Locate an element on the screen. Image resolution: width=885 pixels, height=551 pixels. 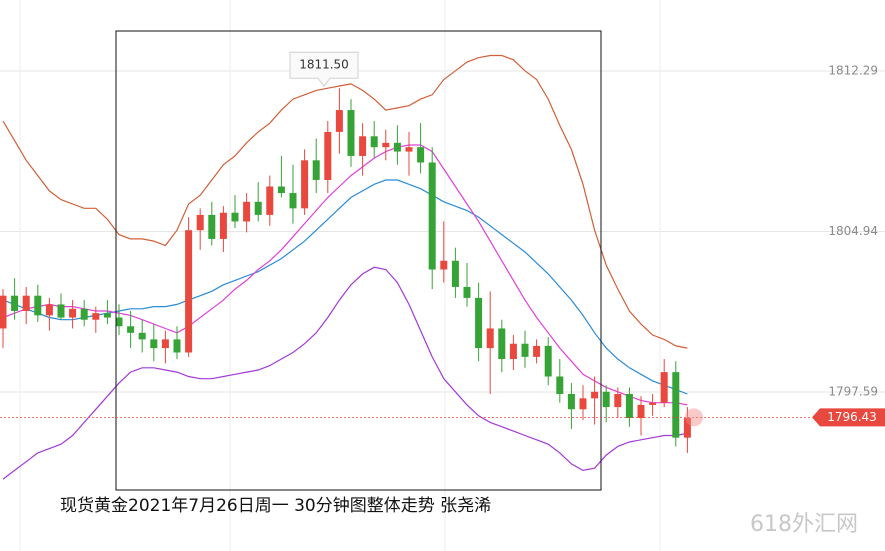
last-price-label: 1796.43 is located at coordinates (852, 417).